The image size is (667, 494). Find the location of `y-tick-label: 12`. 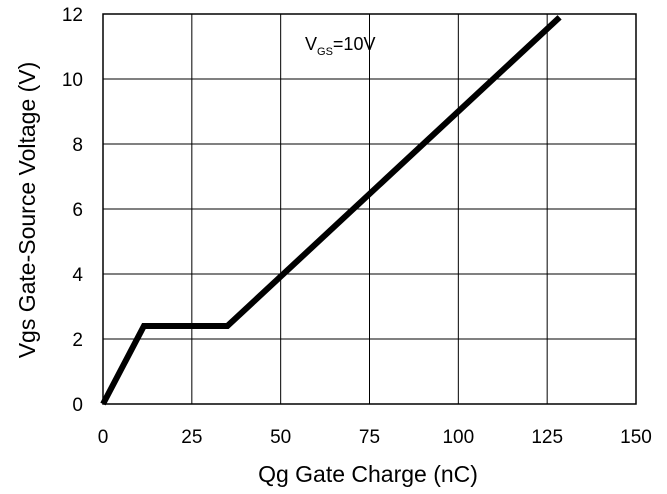

y-tick-label: 12 is located at coordinates (72, 15).